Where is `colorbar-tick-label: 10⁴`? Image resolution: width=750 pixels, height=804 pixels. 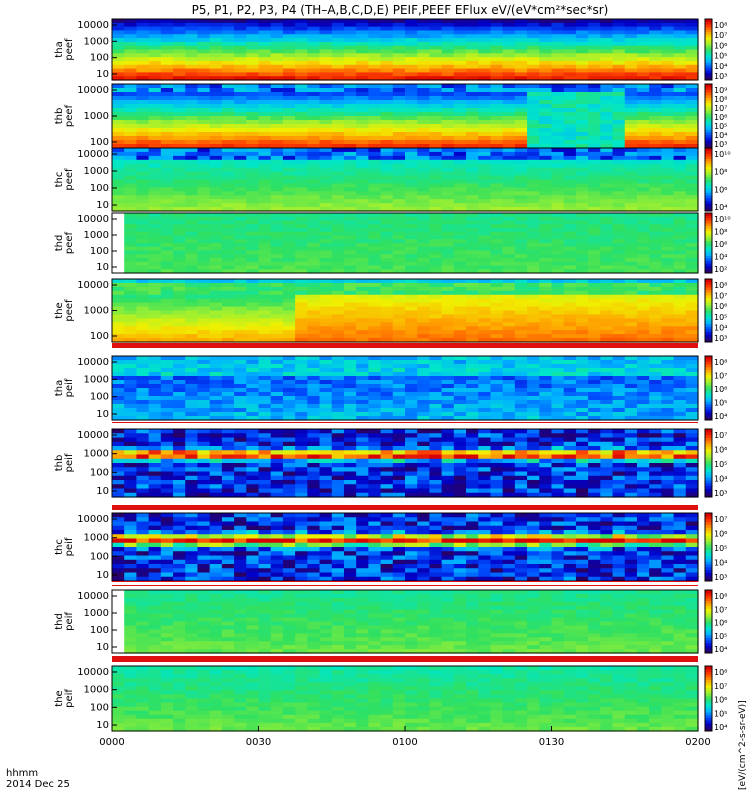
colorbar-tick-label: 10⁴ is located at coordinates (720, 135).